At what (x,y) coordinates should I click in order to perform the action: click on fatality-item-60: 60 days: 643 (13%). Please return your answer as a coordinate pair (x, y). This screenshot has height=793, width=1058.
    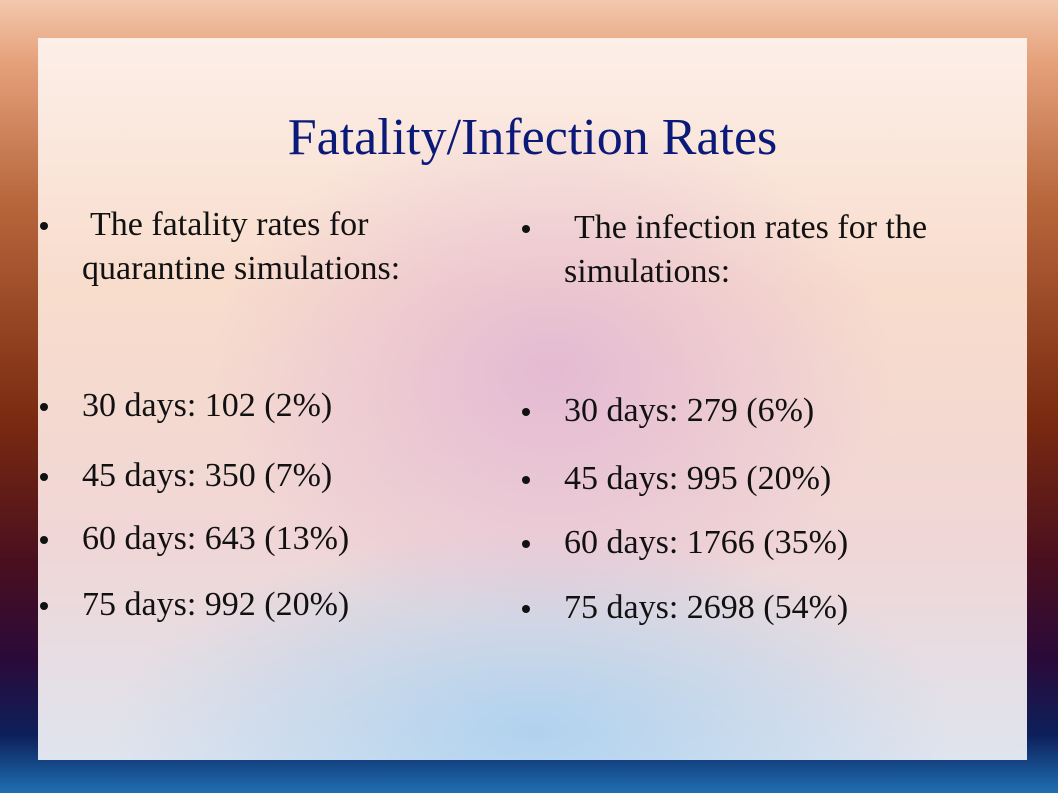
    Looking at the image, I should click on (194, 539).